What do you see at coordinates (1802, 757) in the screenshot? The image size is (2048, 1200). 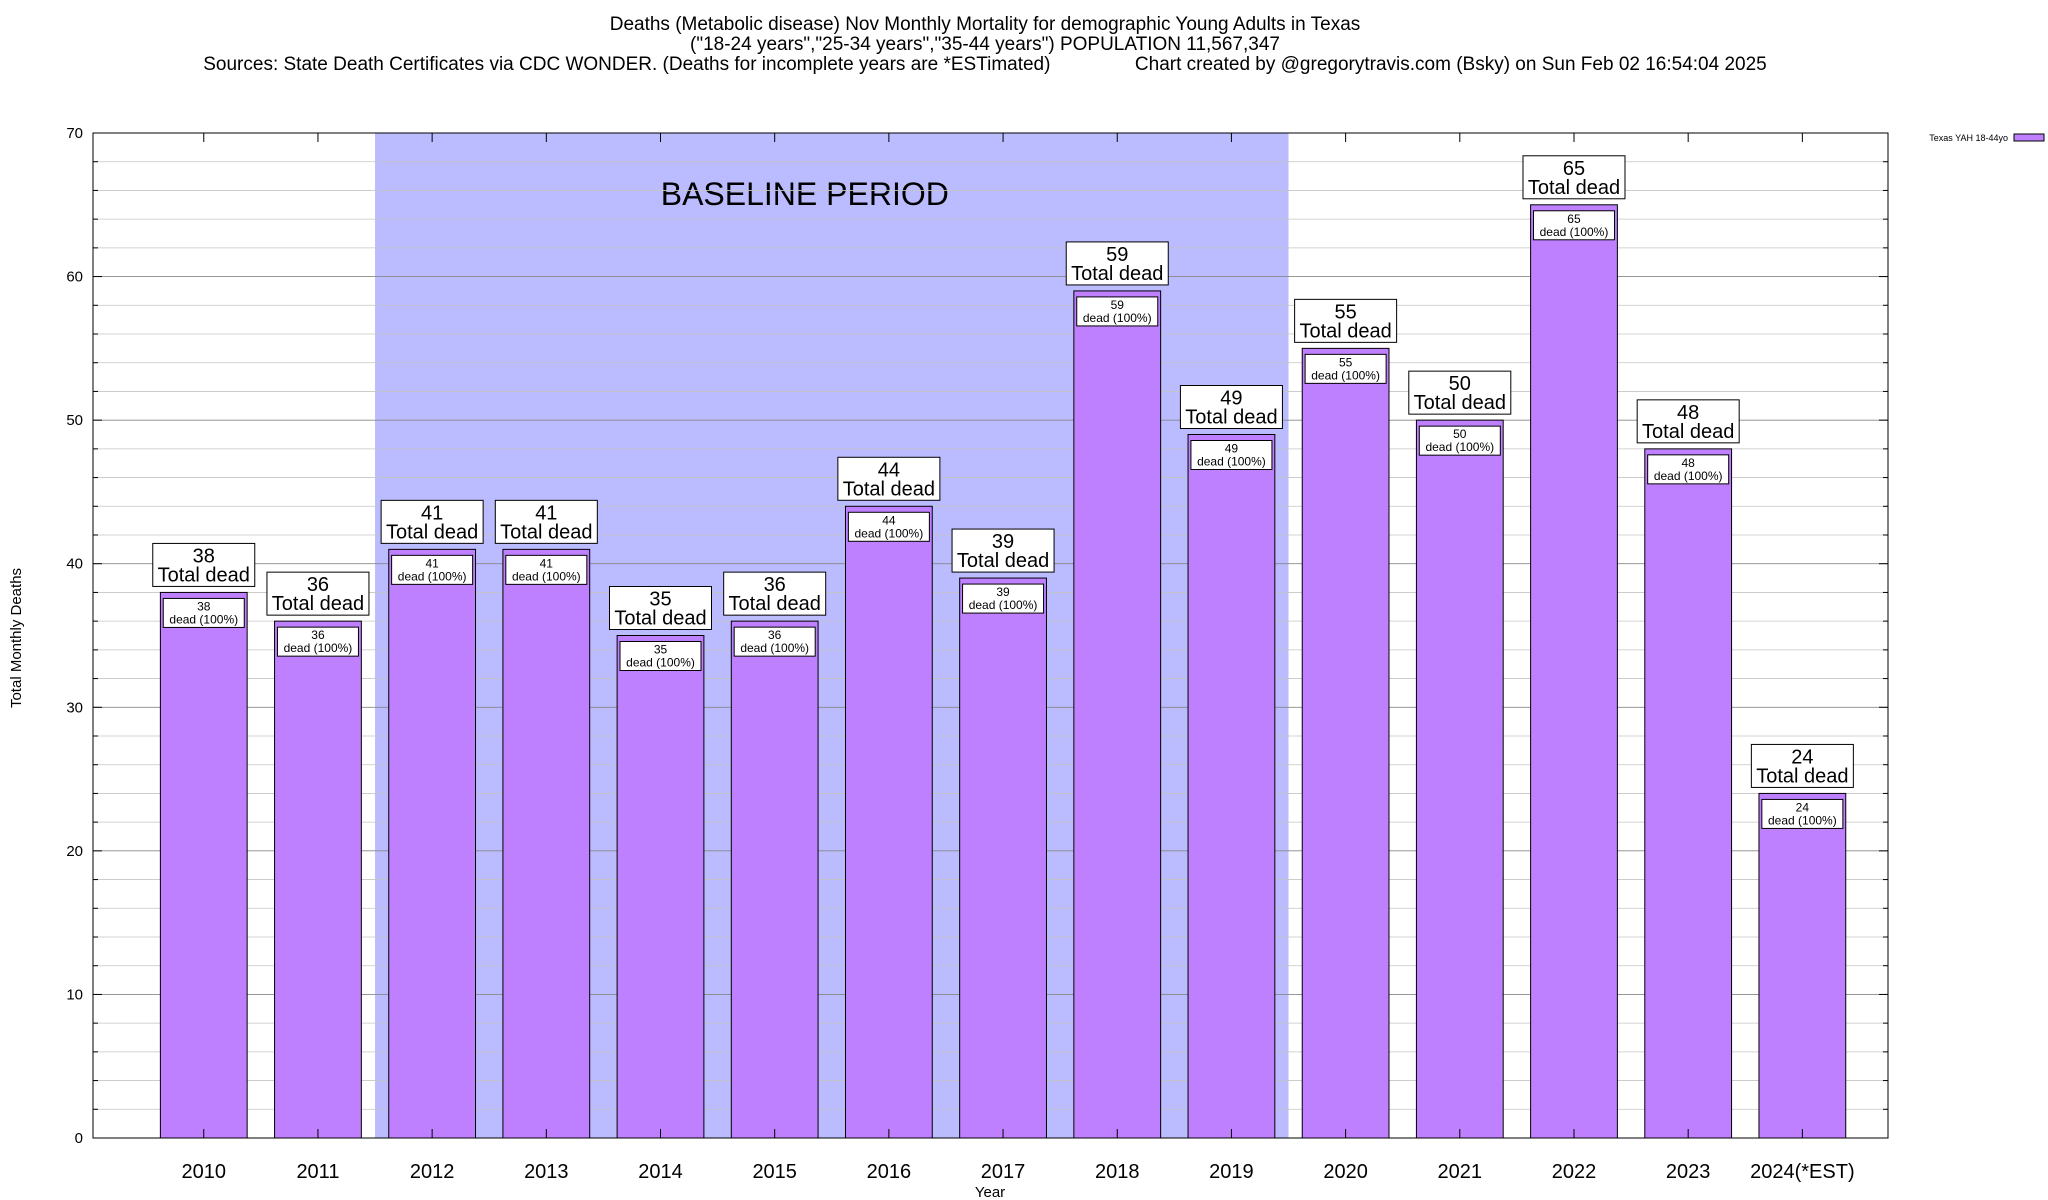 I see `bar-total-value-label: 24` at bounding box center [1802, 757].